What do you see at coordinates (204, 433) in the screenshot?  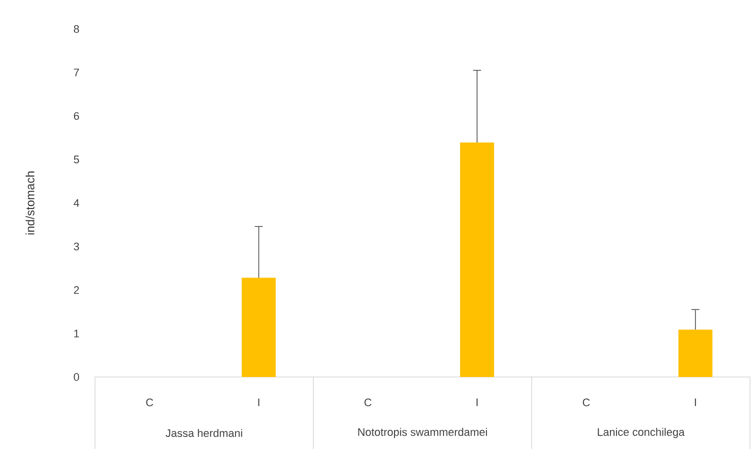 I see `text: Jassa herdmani` at bounding box center [204, 433].